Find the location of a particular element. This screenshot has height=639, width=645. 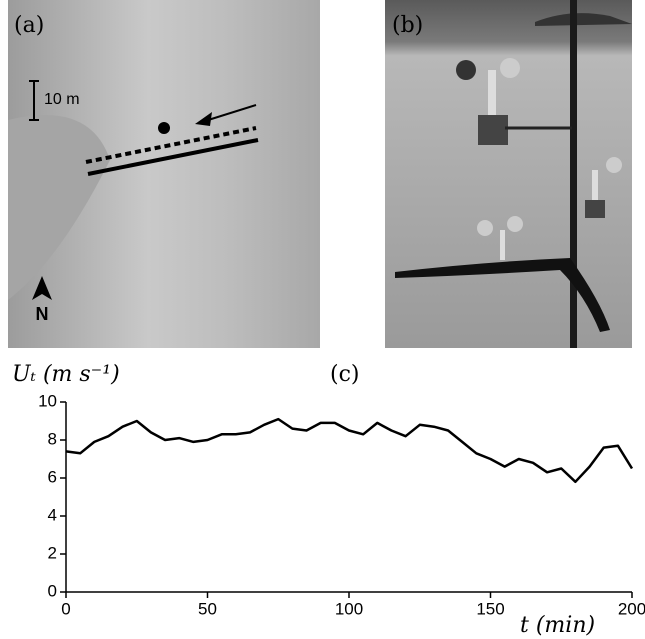

panel-label: (b) is located at coordinates (407, 25).